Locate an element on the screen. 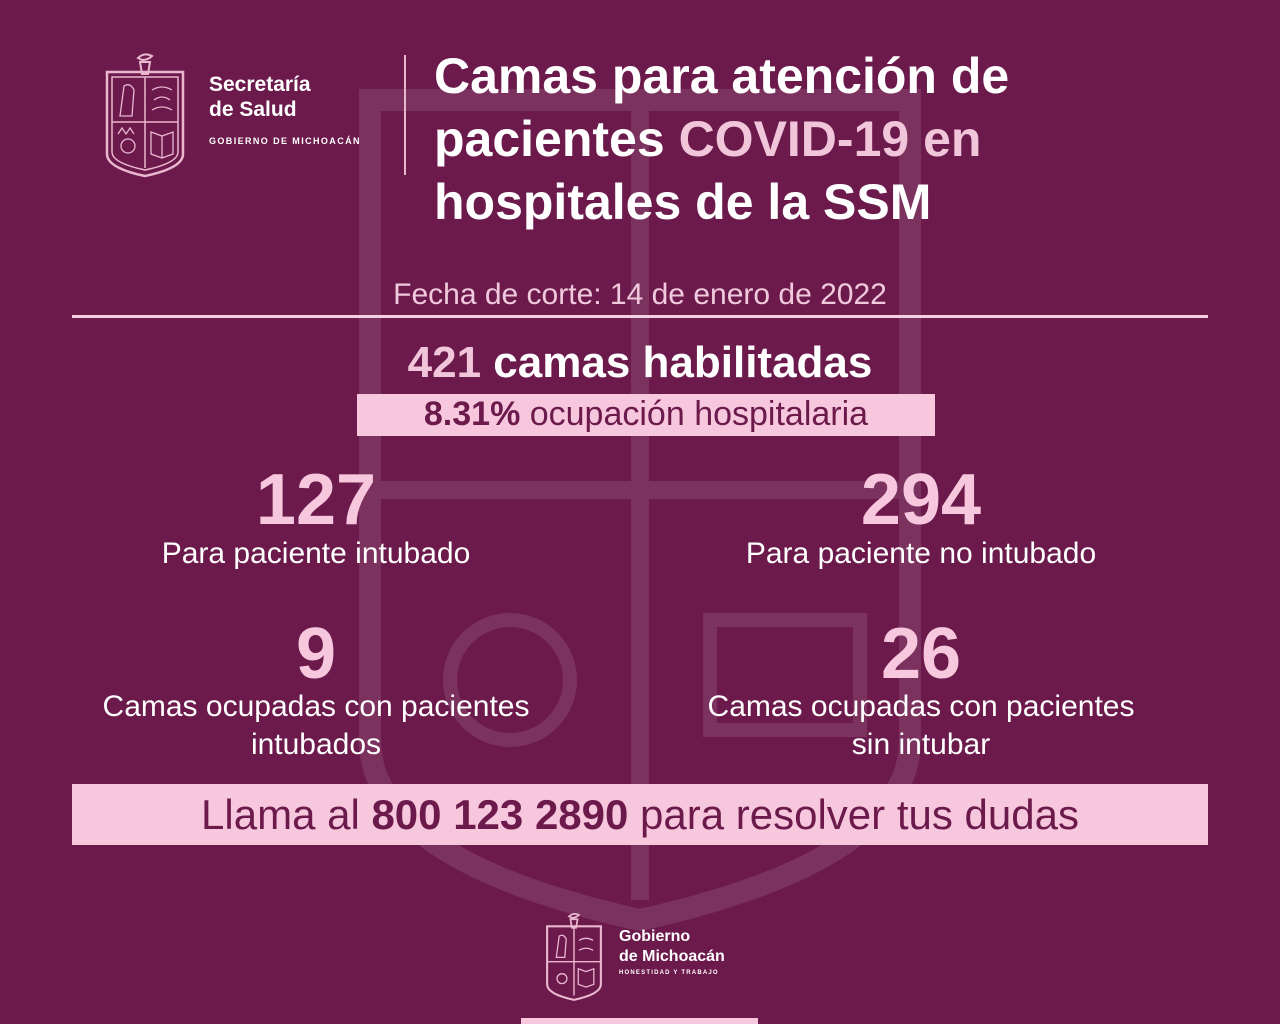 The height and width of the screenshot is (1024, 1280). helpline-phone: 800 123 2890 is located at coordinates (500, 814).